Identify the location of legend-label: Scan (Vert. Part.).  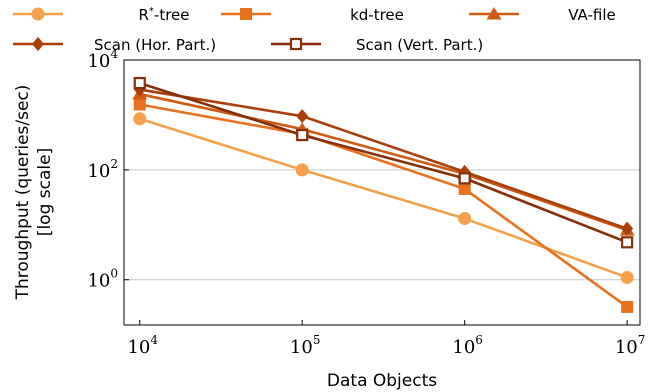
(419, 45).